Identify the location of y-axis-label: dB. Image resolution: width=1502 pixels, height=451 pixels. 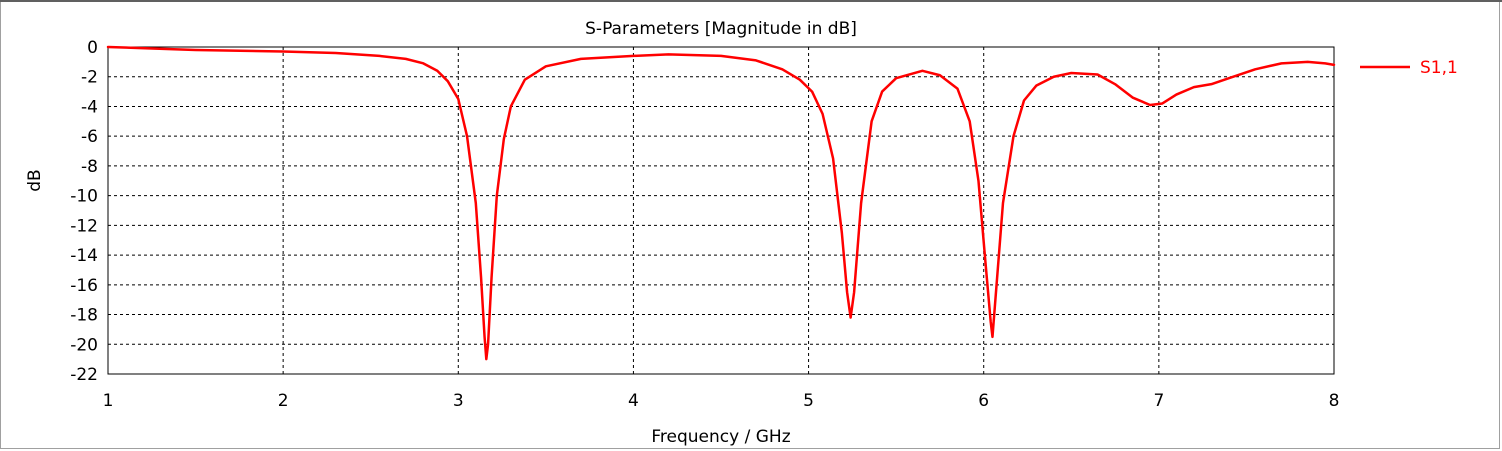
(35, 180).